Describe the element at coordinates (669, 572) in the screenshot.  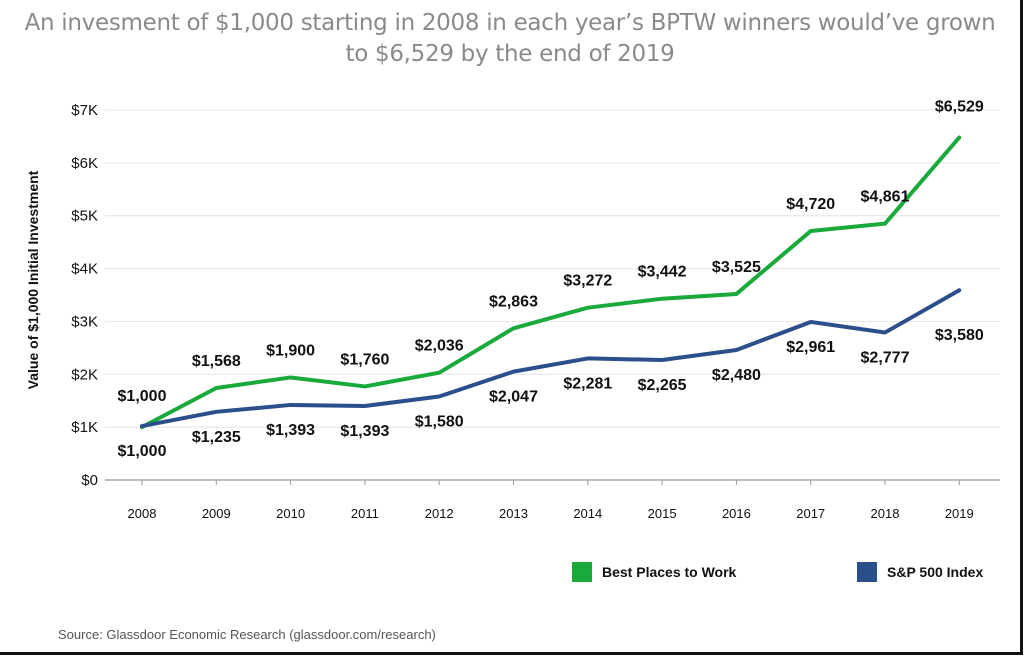
I see `legend-bptw-label: Best Places to Work` at that location.